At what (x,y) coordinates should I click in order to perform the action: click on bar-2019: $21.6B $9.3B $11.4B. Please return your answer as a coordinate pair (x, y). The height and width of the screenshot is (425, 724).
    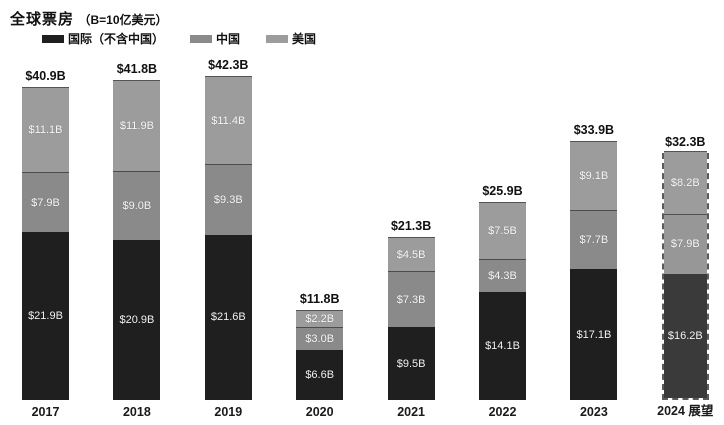
    Looking at the image, I should click on (228, 238).